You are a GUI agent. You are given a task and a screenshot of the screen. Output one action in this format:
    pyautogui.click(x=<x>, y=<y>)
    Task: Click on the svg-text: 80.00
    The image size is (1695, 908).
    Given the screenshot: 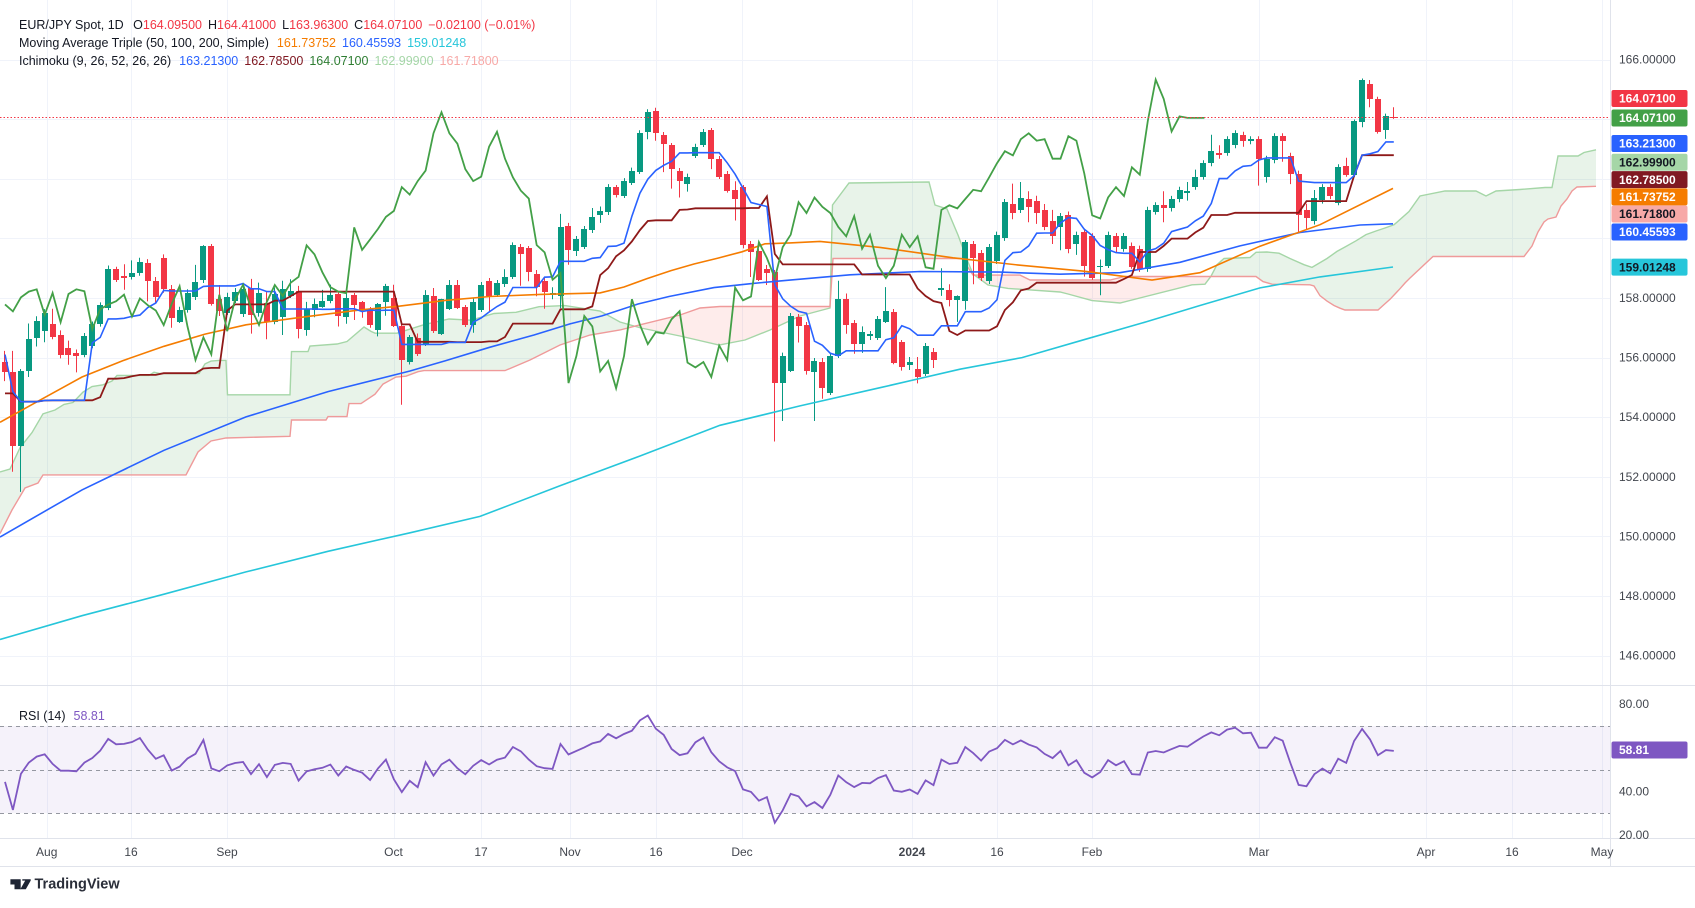 What is the action you would take?
    pyautogui.click(x=1634, y=704)
    